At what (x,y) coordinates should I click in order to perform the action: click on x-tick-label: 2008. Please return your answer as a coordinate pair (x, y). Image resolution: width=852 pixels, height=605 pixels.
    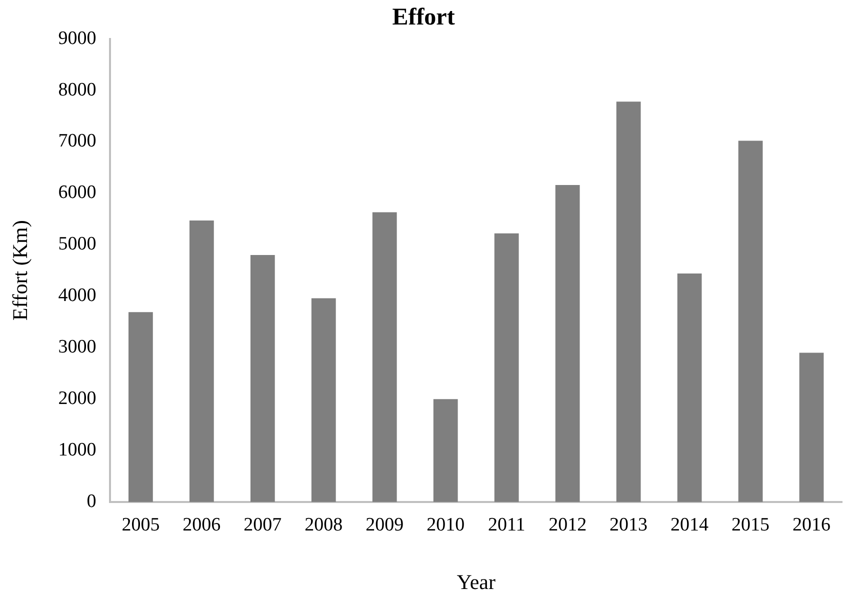
    Looking at the image, I should click on (323, 525).